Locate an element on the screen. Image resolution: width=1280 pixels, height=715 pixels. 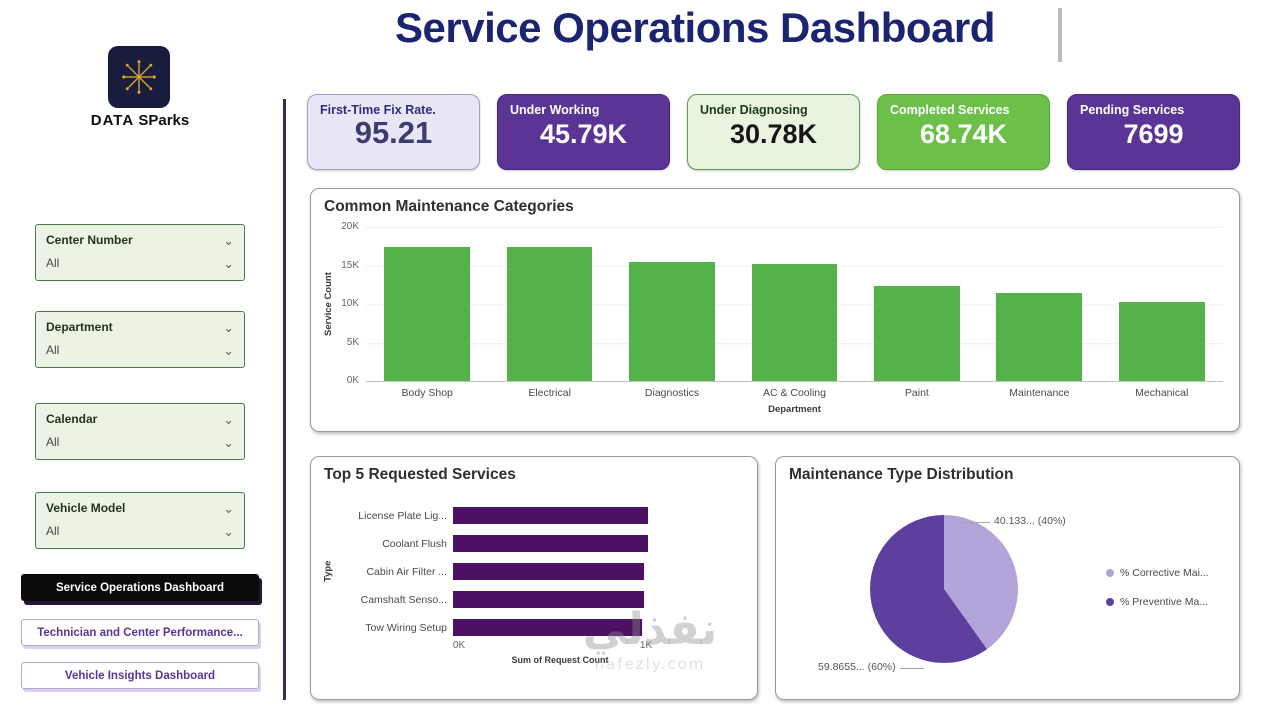
sparks-icon is located at coordinates (139, 77).